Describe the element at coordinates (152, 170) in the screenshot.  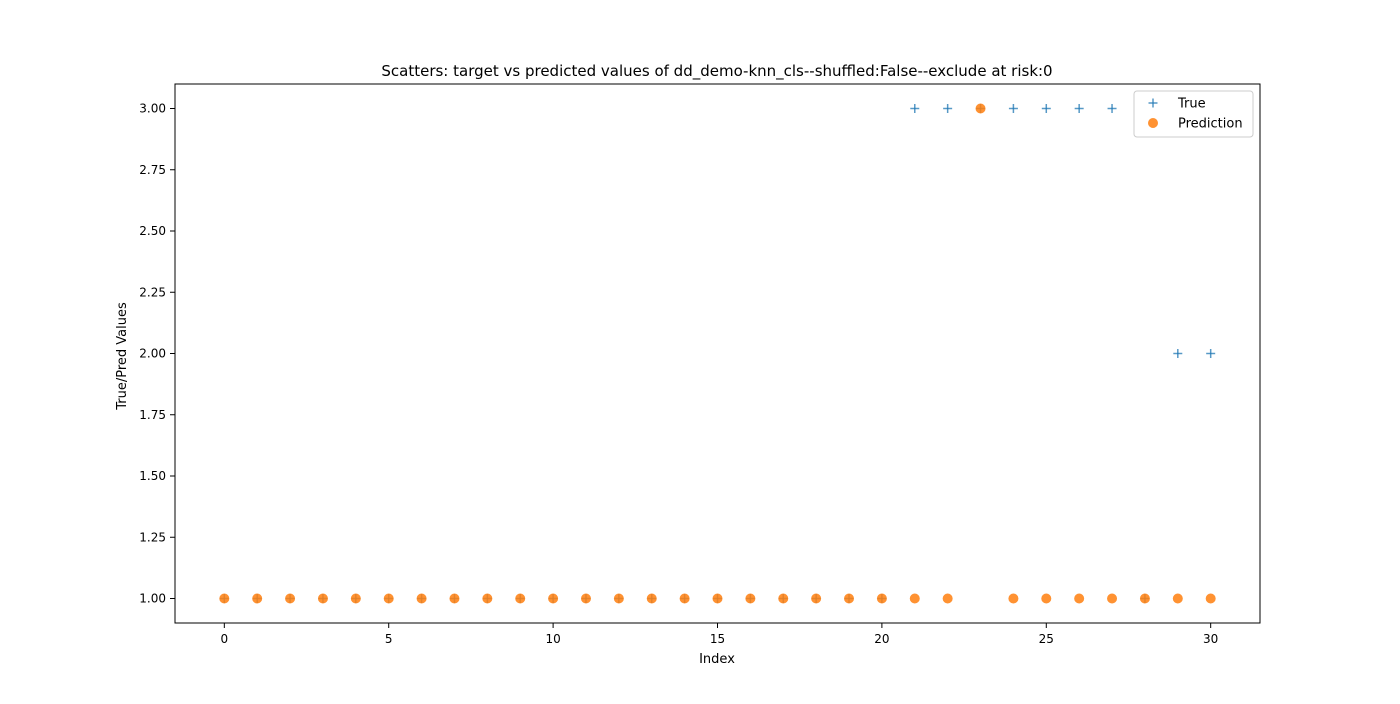
I see `y-tick-label: 2.75` at that location.